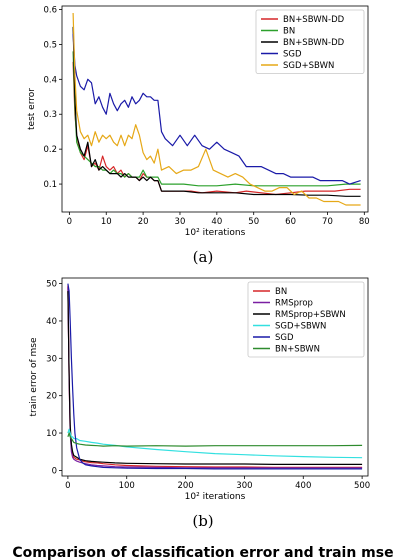 The width and height of the screenshot is (406, 560). What do you see at coordinates (303, 486) in the screenshot?
I see `x-tick-label: 400` at bounding box center [303, 486].